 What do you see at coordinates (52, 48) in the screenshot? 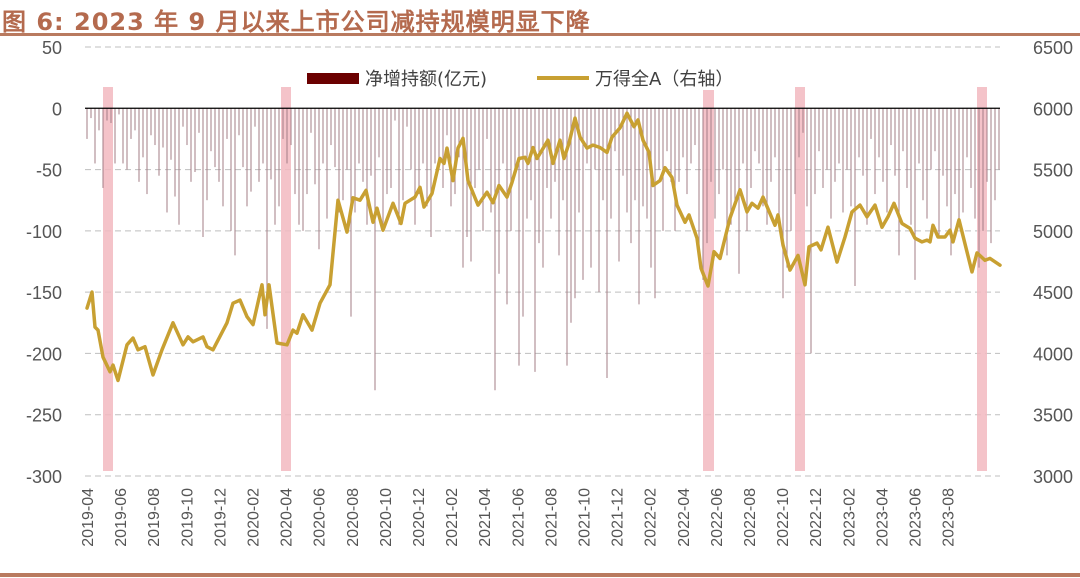
I see `left-tick-label: 50` at bounding box center [52, 48].